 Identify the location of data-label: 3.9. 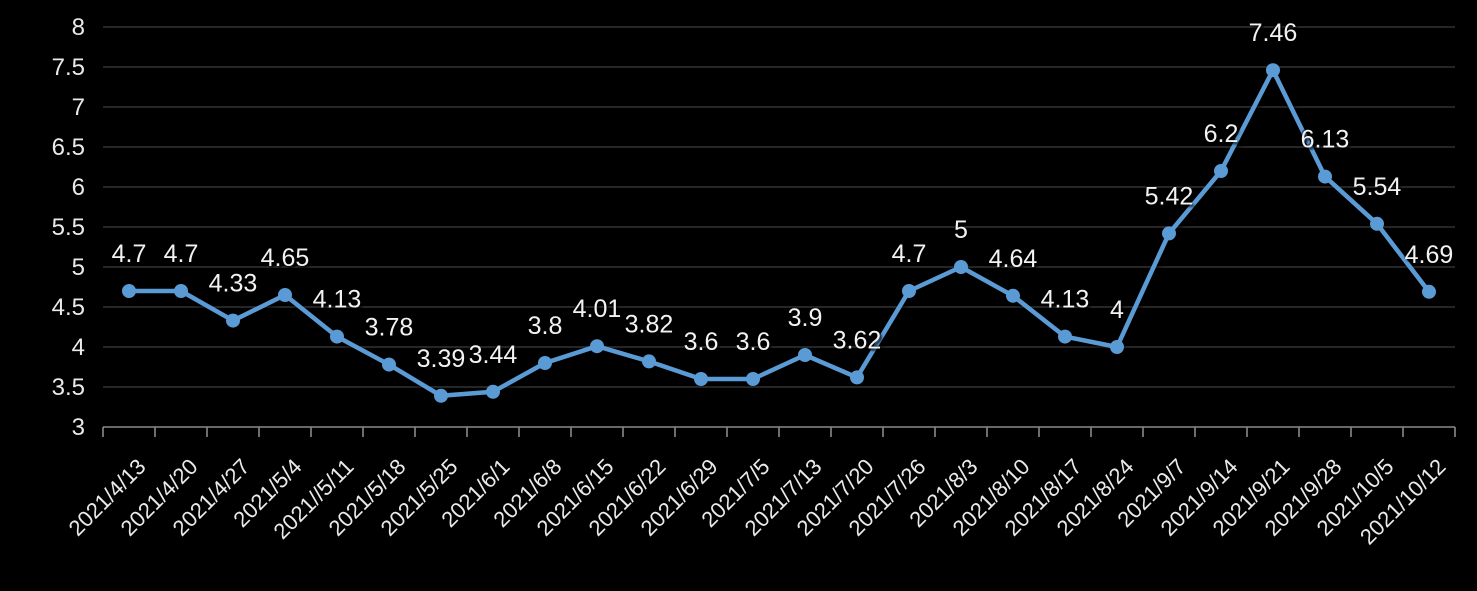
(805, 318).